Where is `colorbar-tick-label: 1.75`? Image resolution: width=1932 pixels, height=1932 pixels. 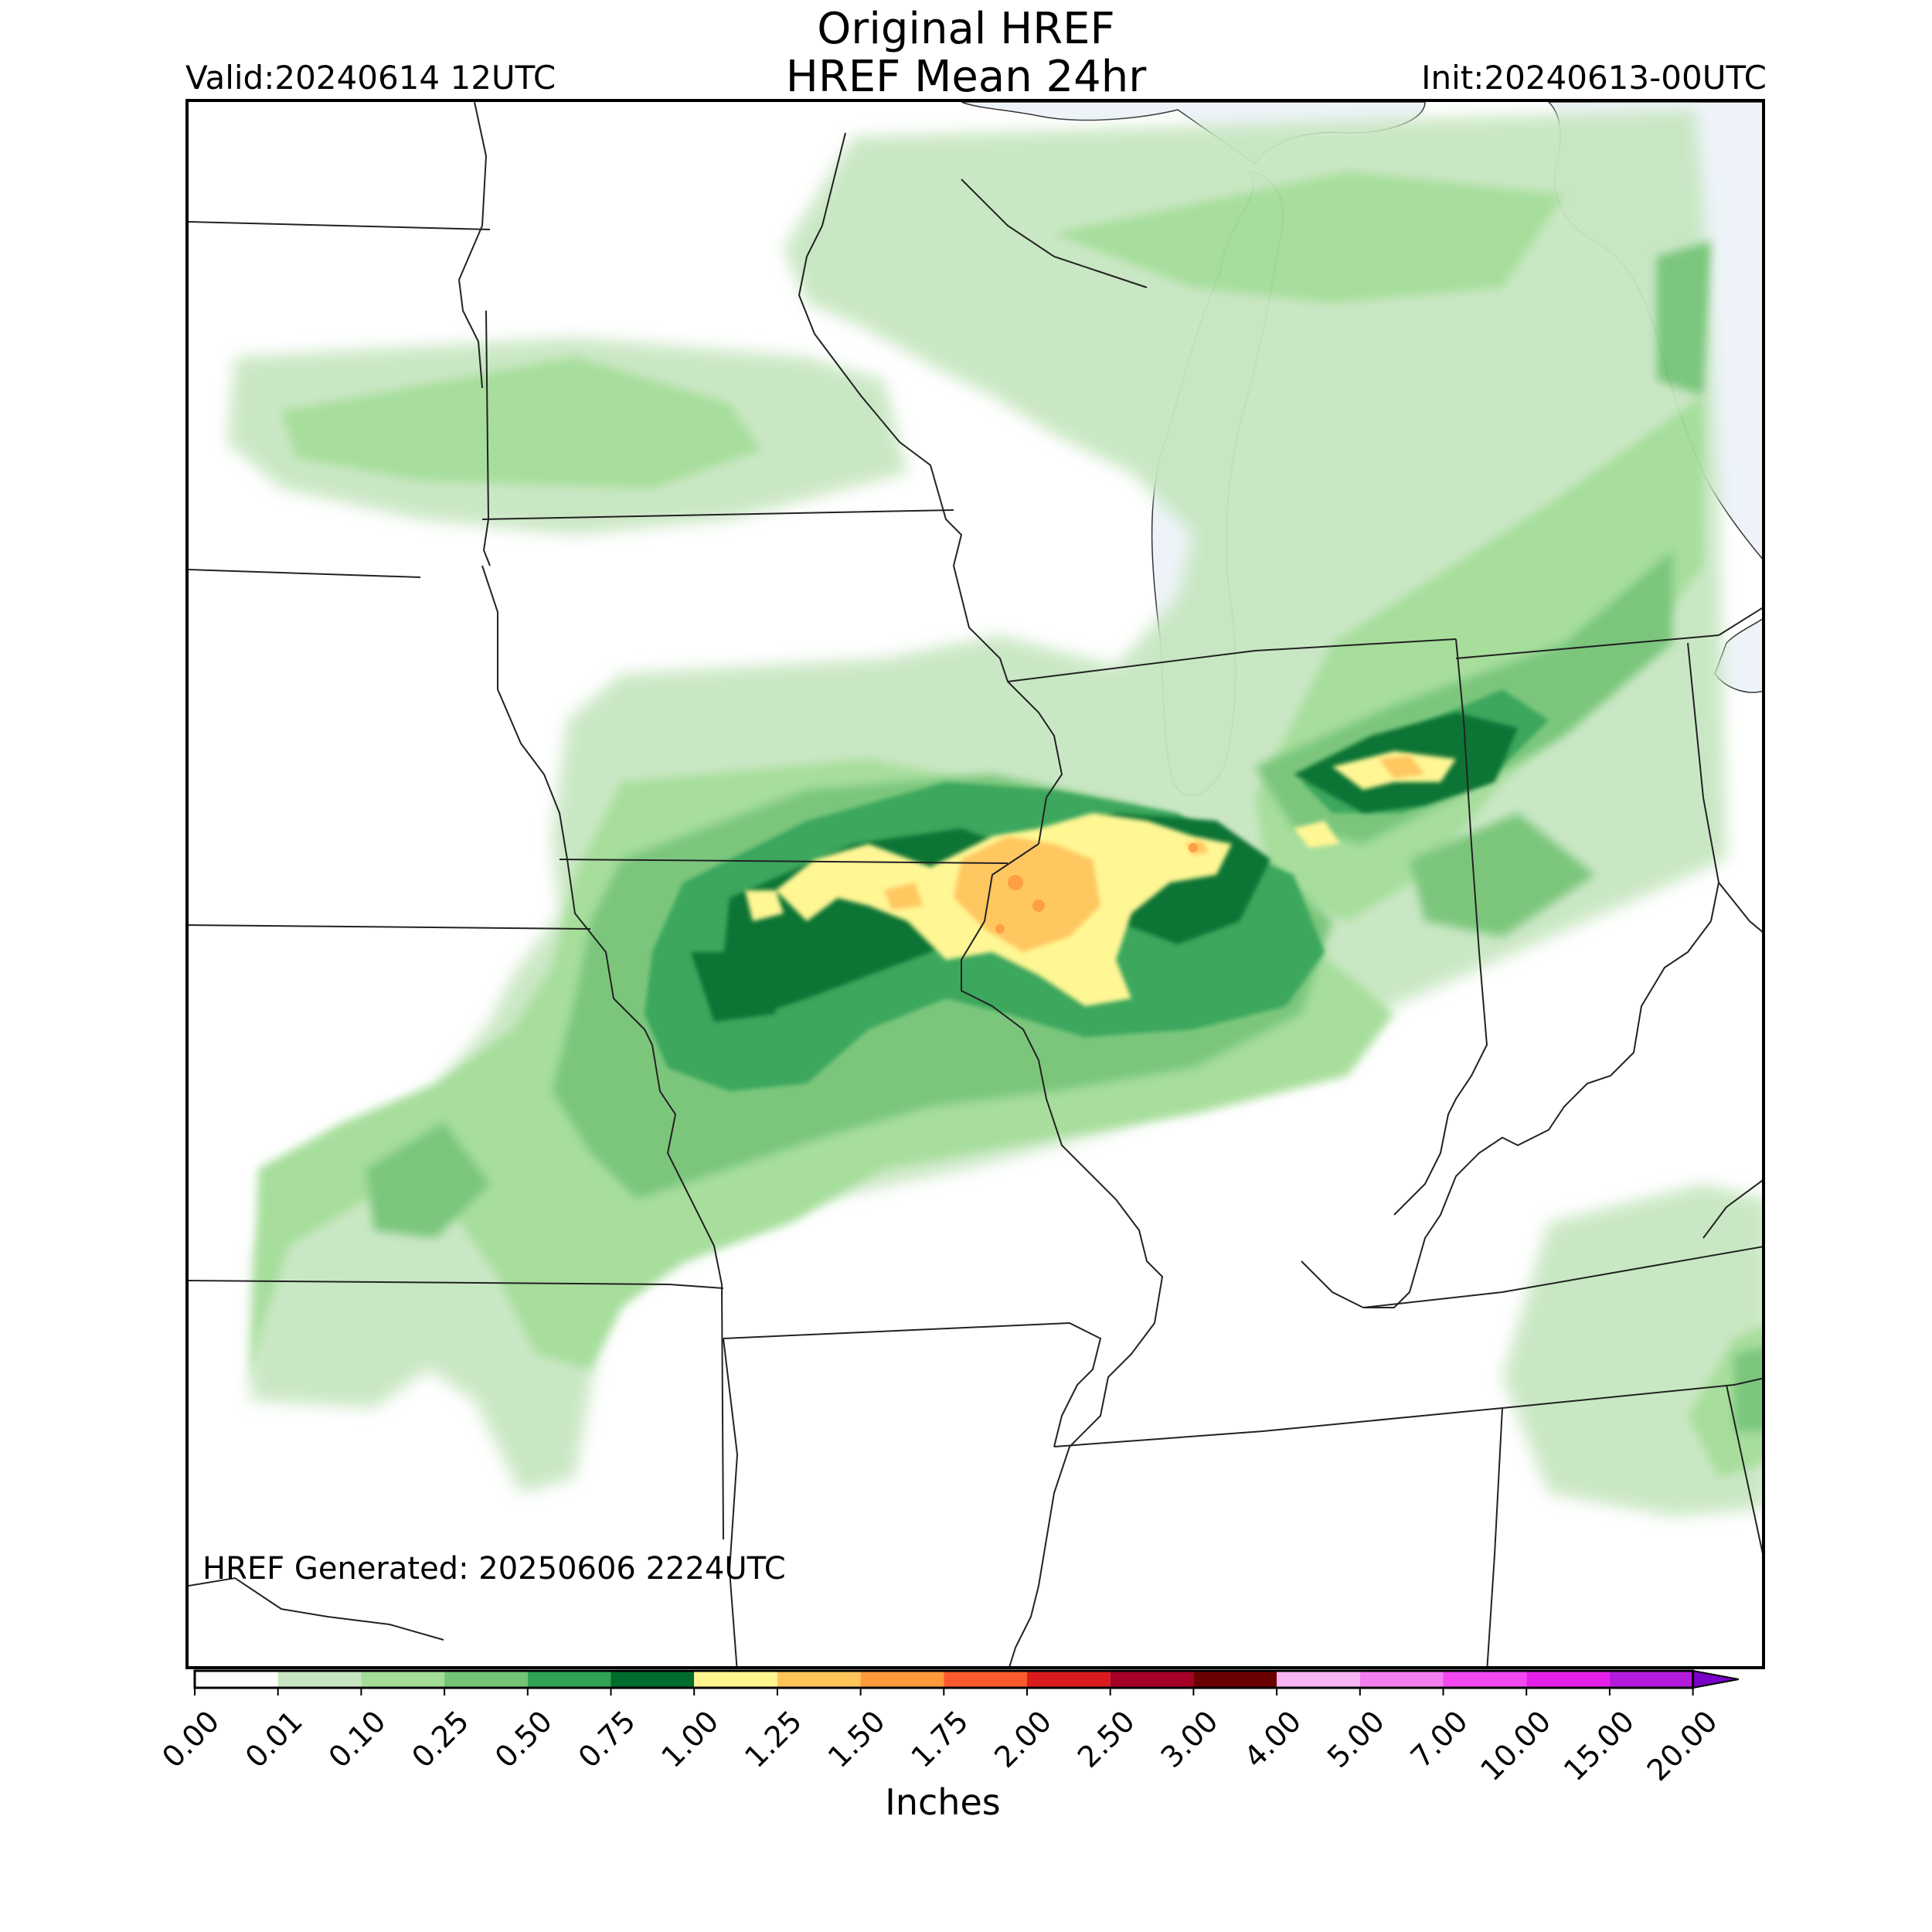
colorbar-tick-label: 1.75 is located at coordinates (940, 1739).